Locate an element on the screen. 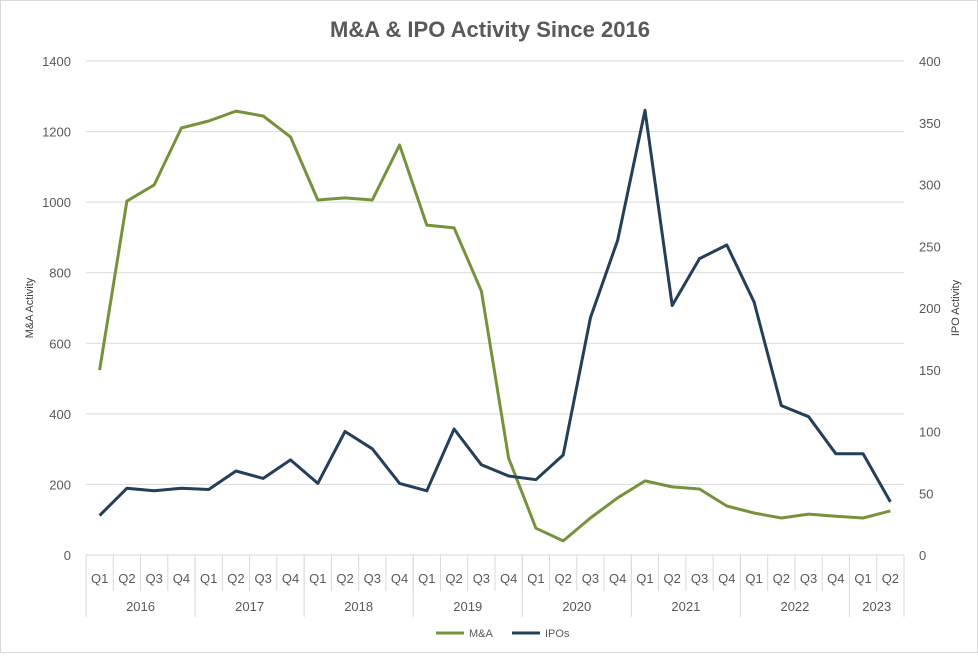  y-tick-label: 1000 is located at coordinates (56, 202).